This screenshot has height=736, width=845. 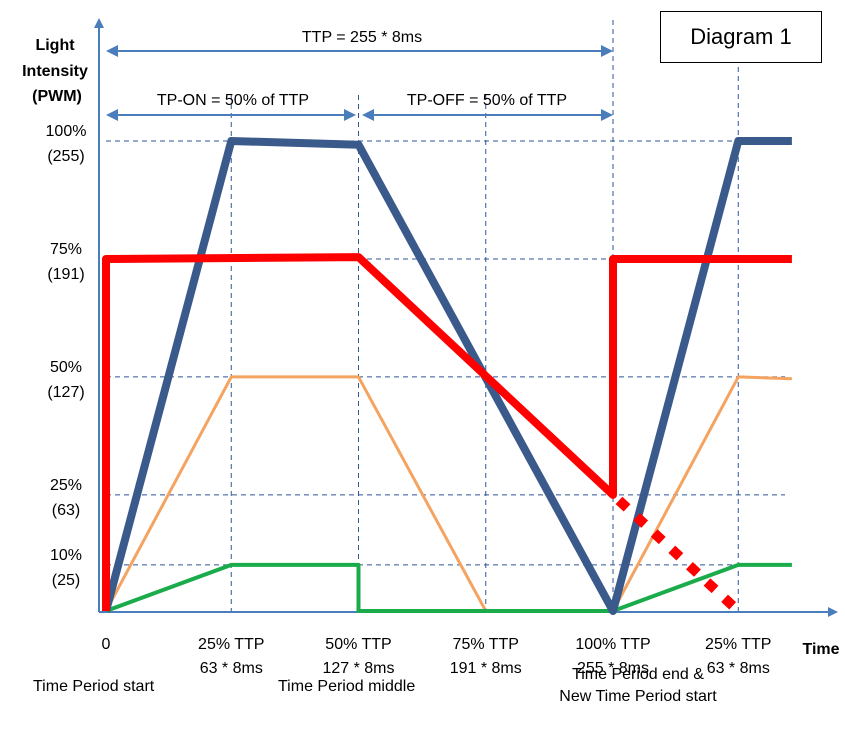 I want to click on caption-period-start-text: Time Period start, so click(x=94, y=686).